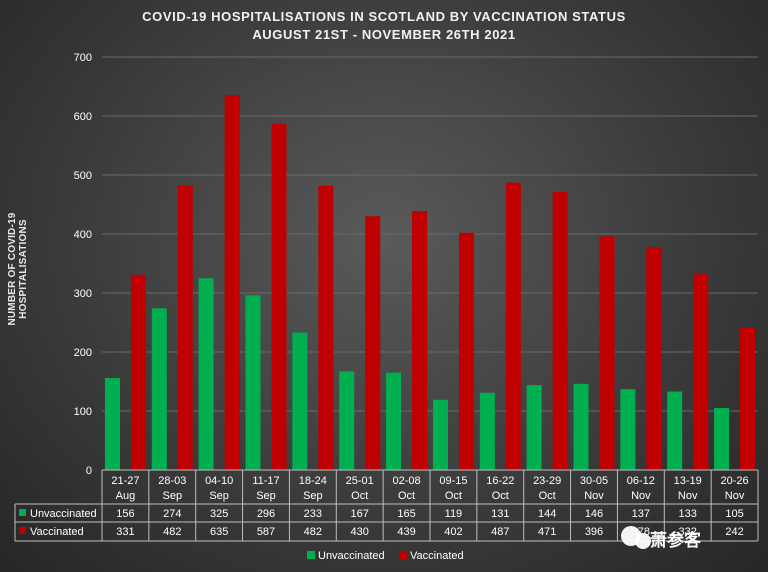 Image resolution: width=768 pixels, height=572 pixels. Describe the element at coordinates (265, 481) in the screenshot. I see `x-tick-label: 11-17` at that location.